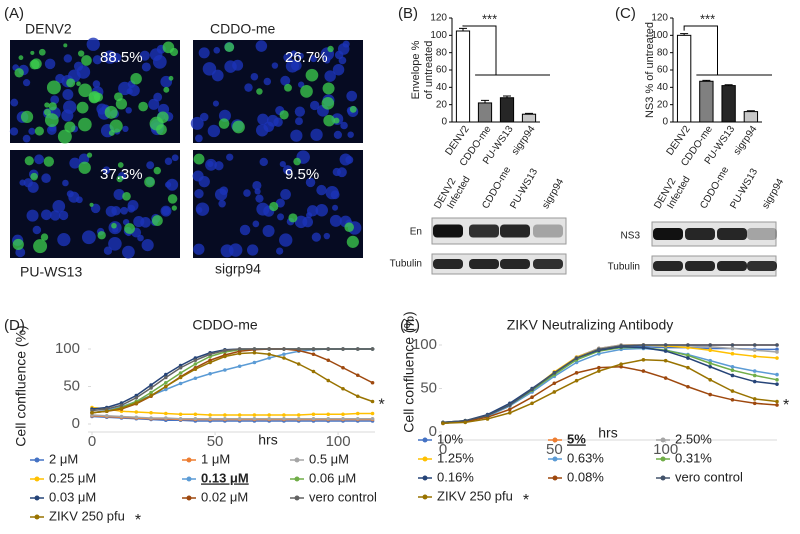 The height and width of the screenshot is (534, 800). What do you see at coordinates (631, 236) in the screenshot?
I see `blot-row-label: NS3` at bounding box center [631, 236].